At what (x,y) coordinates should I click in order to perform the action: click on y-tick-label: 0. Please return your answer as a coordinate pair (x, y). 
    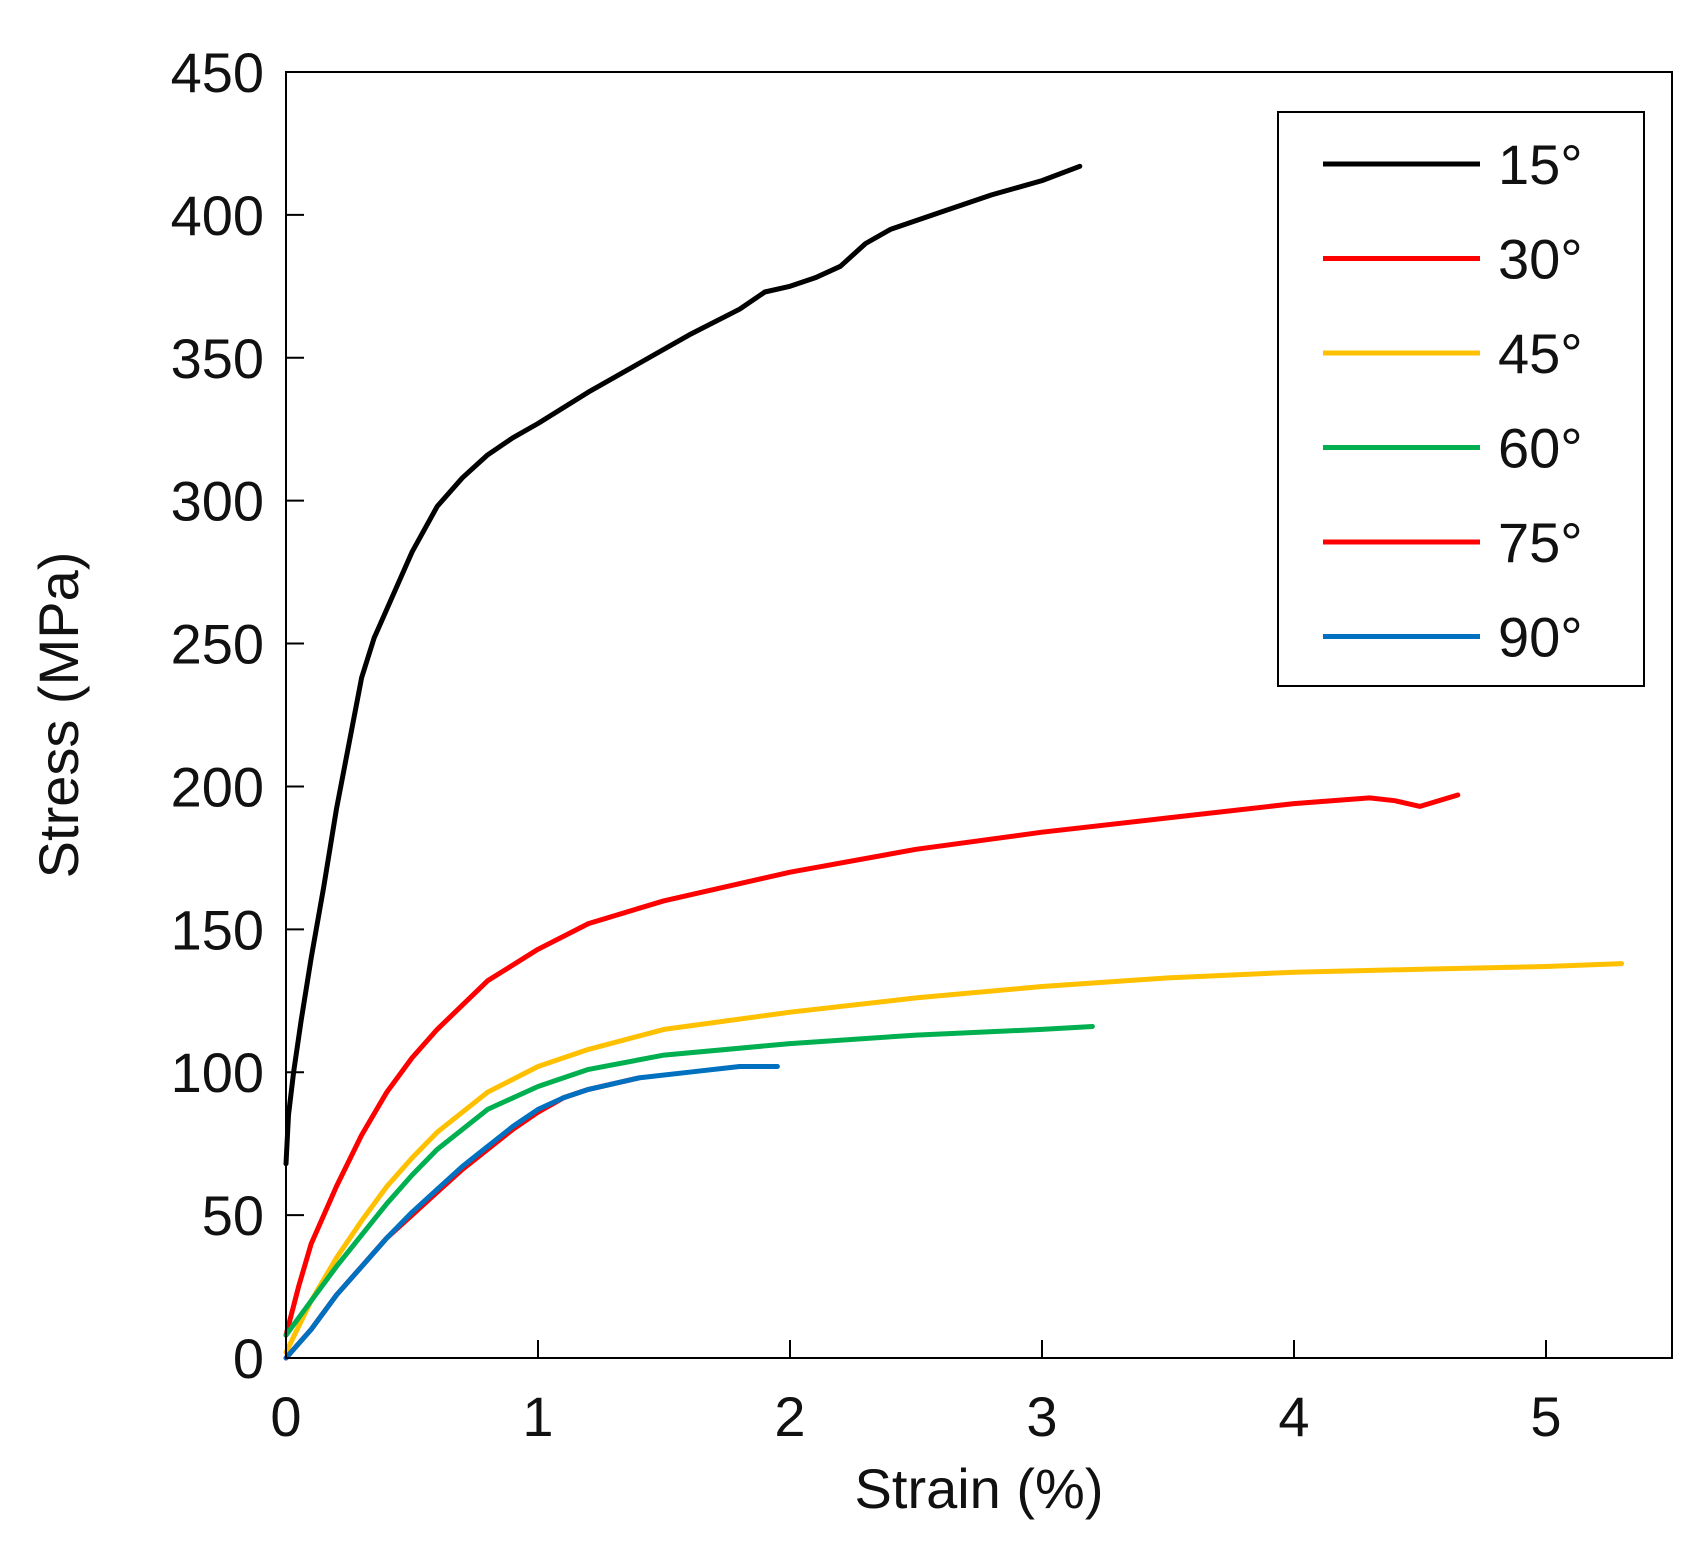
    Looking at the image, I should click on (248, 1358).